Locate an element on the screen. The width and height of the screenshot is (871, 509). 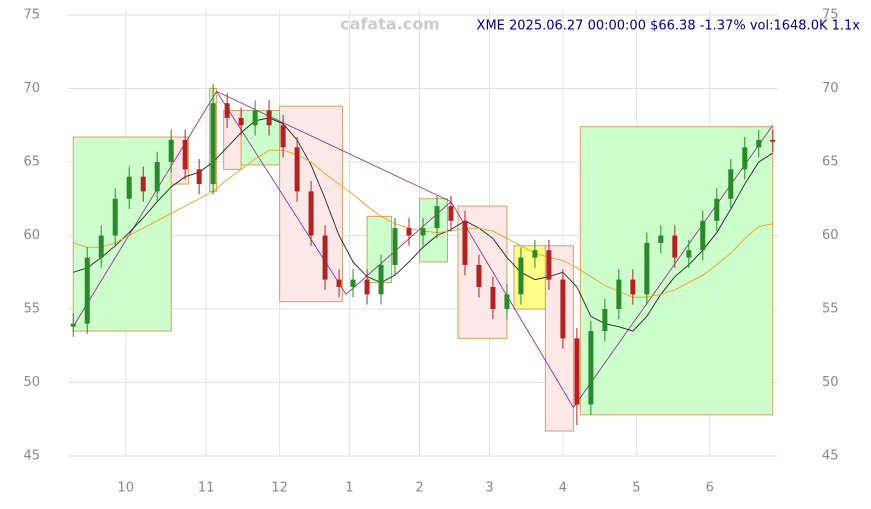
y-tick-label: 55 is located at coordinates (31, 309).